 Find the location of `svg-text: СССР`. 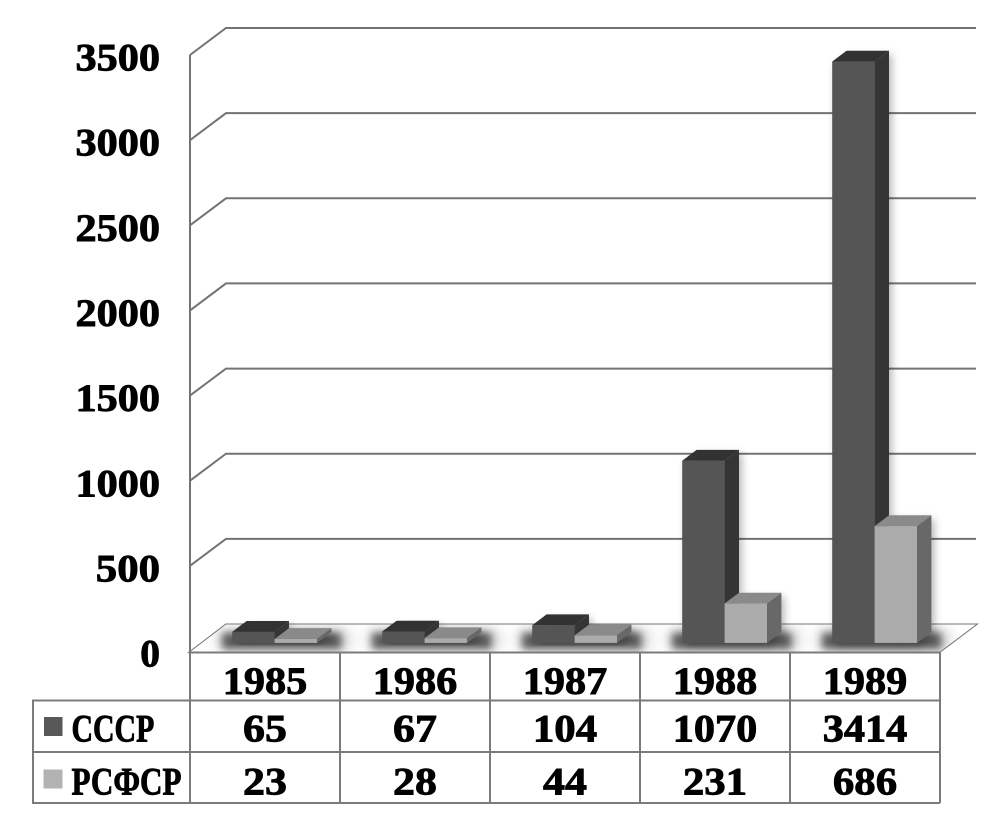

svg-text: СССР is located at coordinates (113, 729).